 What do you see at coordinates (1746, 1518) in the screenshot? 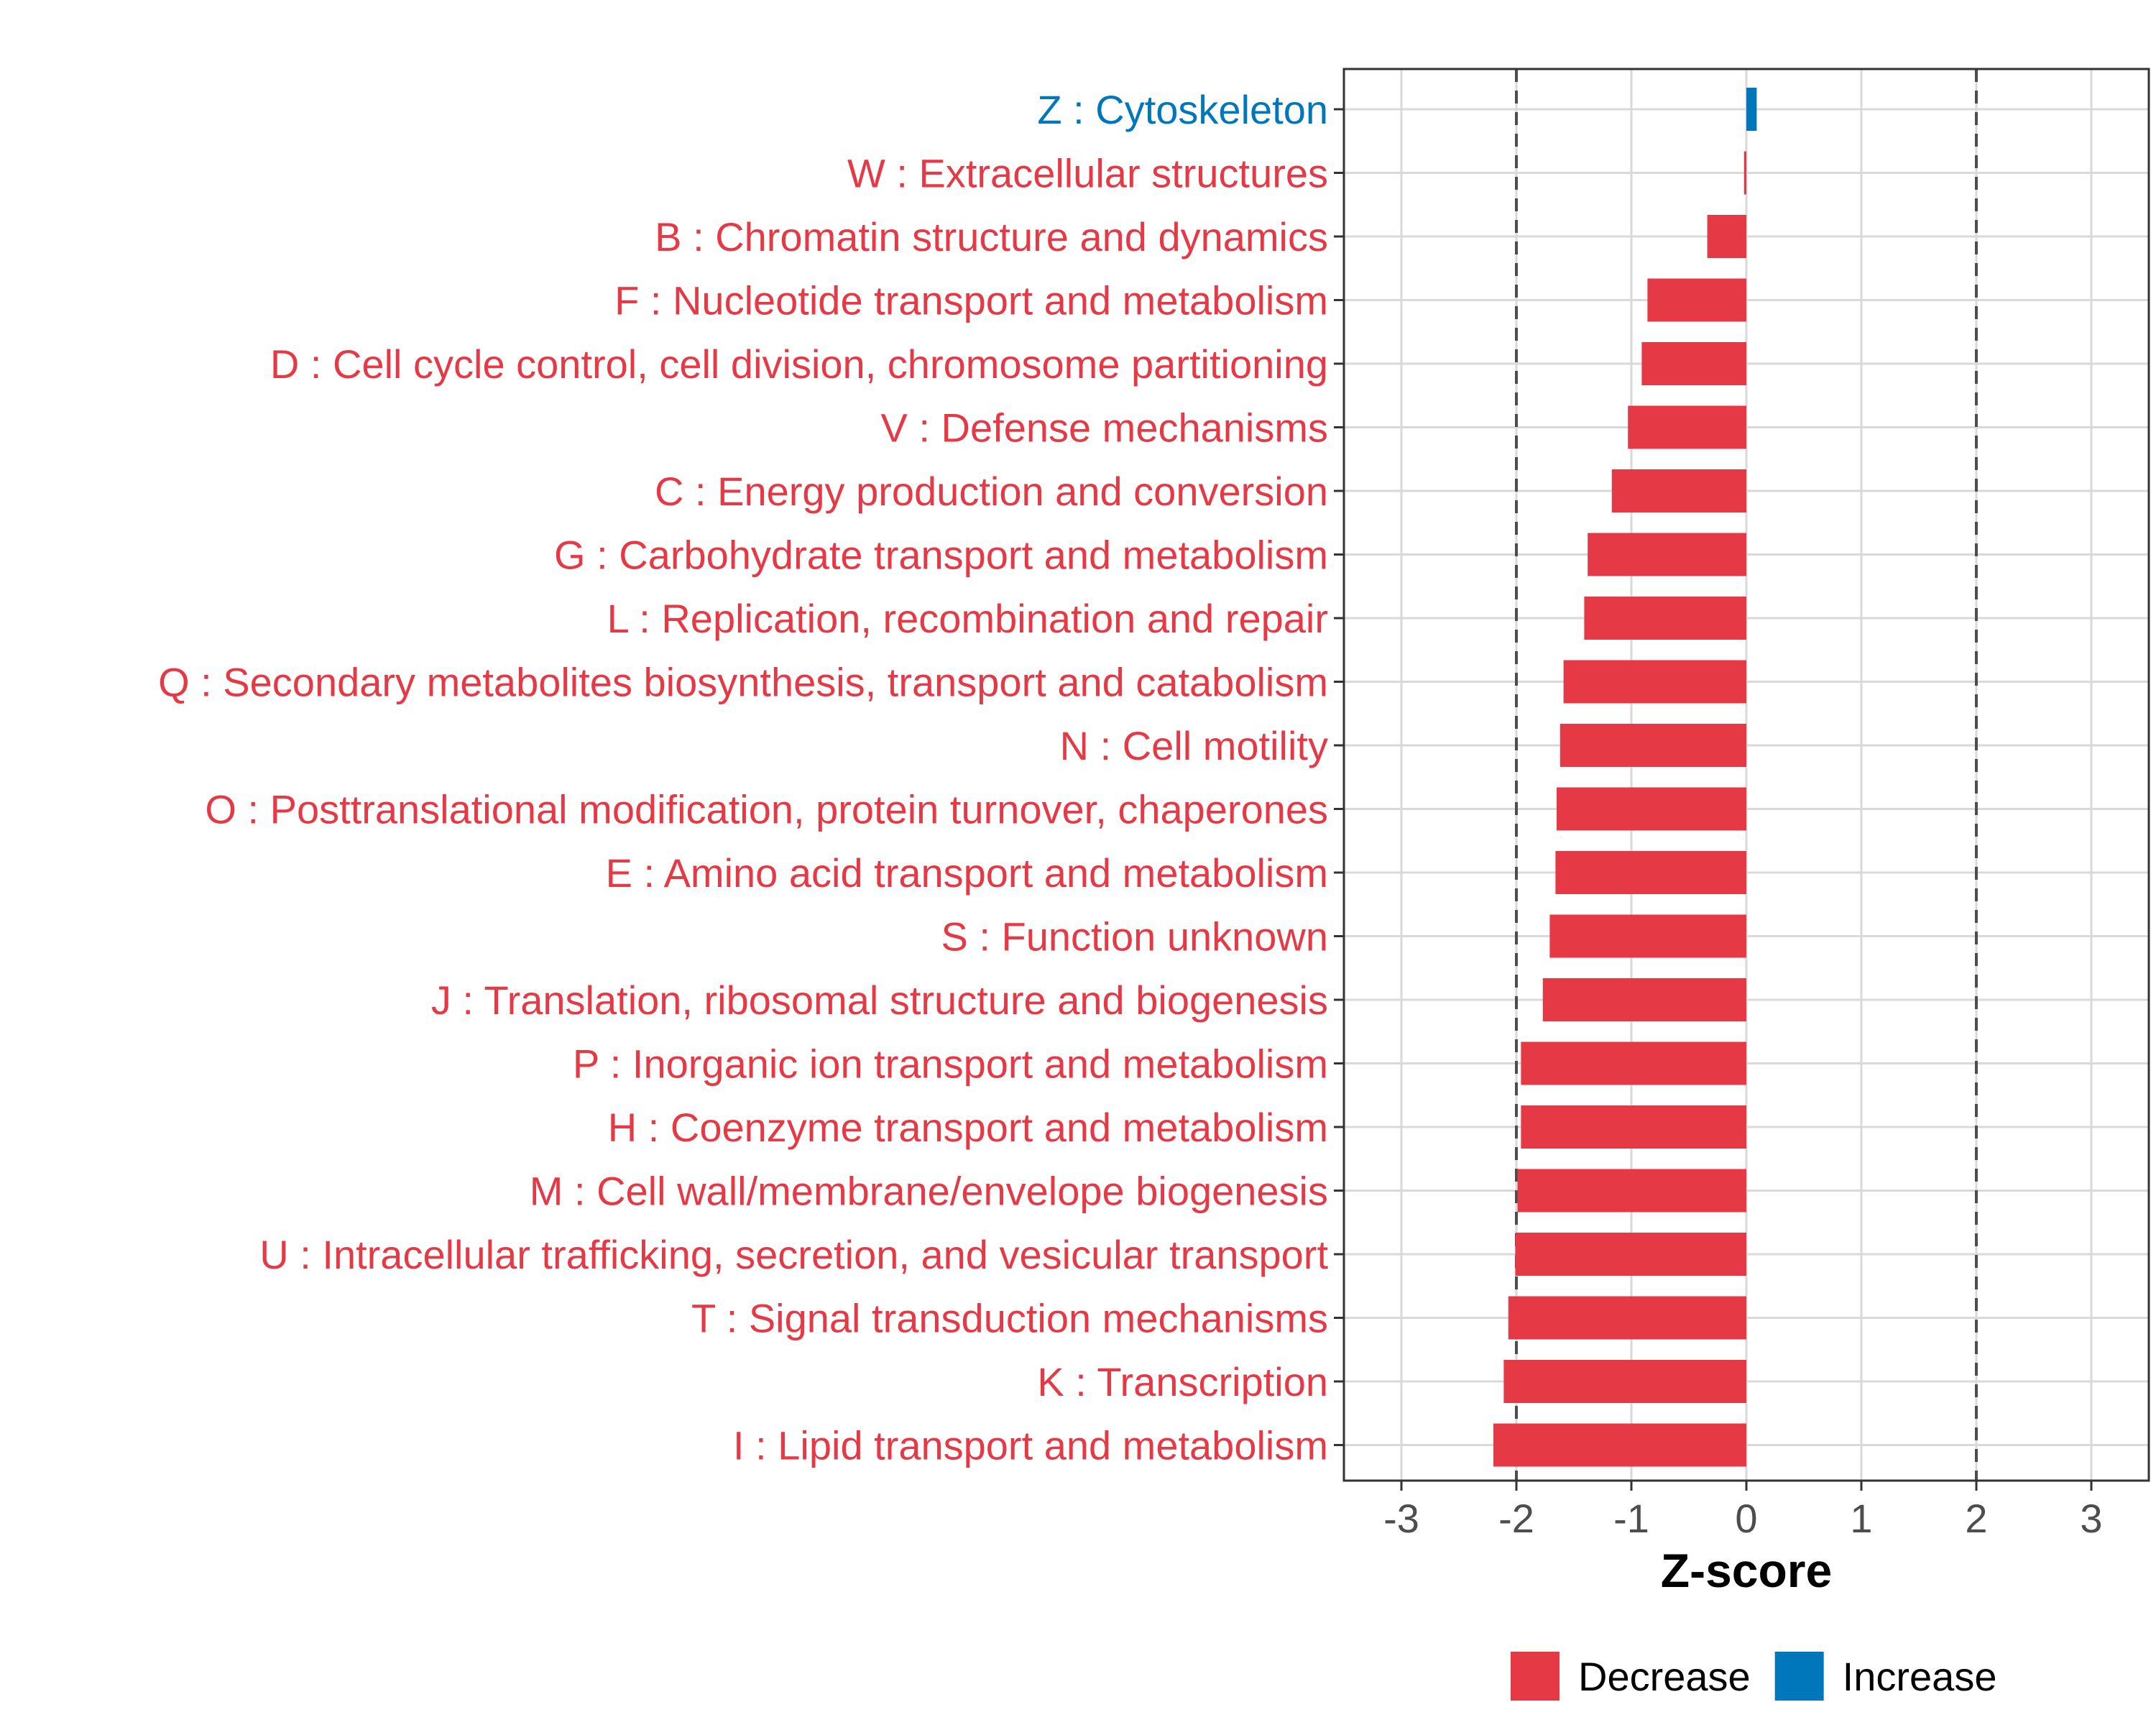
I see `x-tick-label: 0` at bounding box center [1746, 1518].